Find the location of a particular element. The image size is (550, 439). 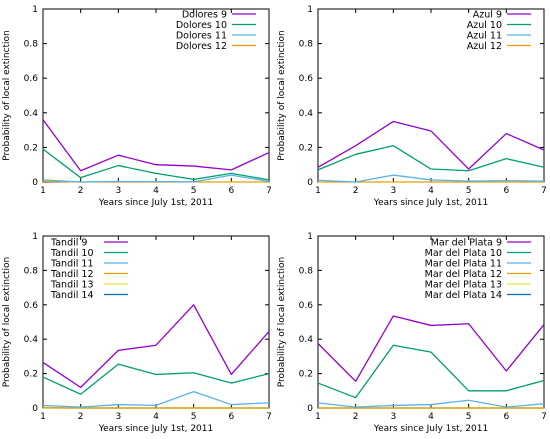

legend-label: Dolores 11 is located at coordinates (201, 36).